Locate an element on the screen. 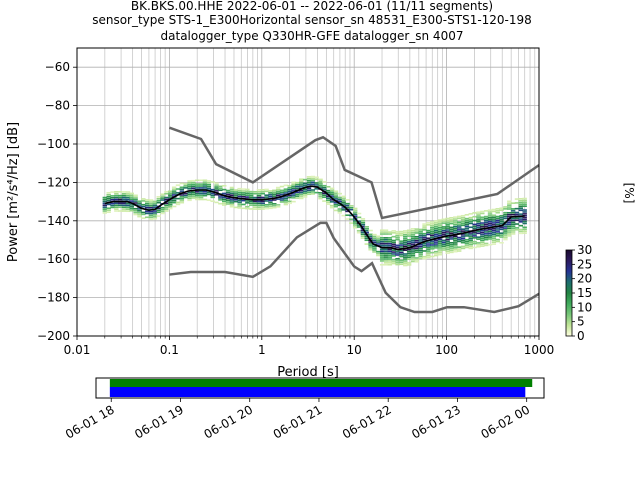 The height and width of the screenshot is (480, 640). y-tick-label: −140 is located at coordinates (53, 221).